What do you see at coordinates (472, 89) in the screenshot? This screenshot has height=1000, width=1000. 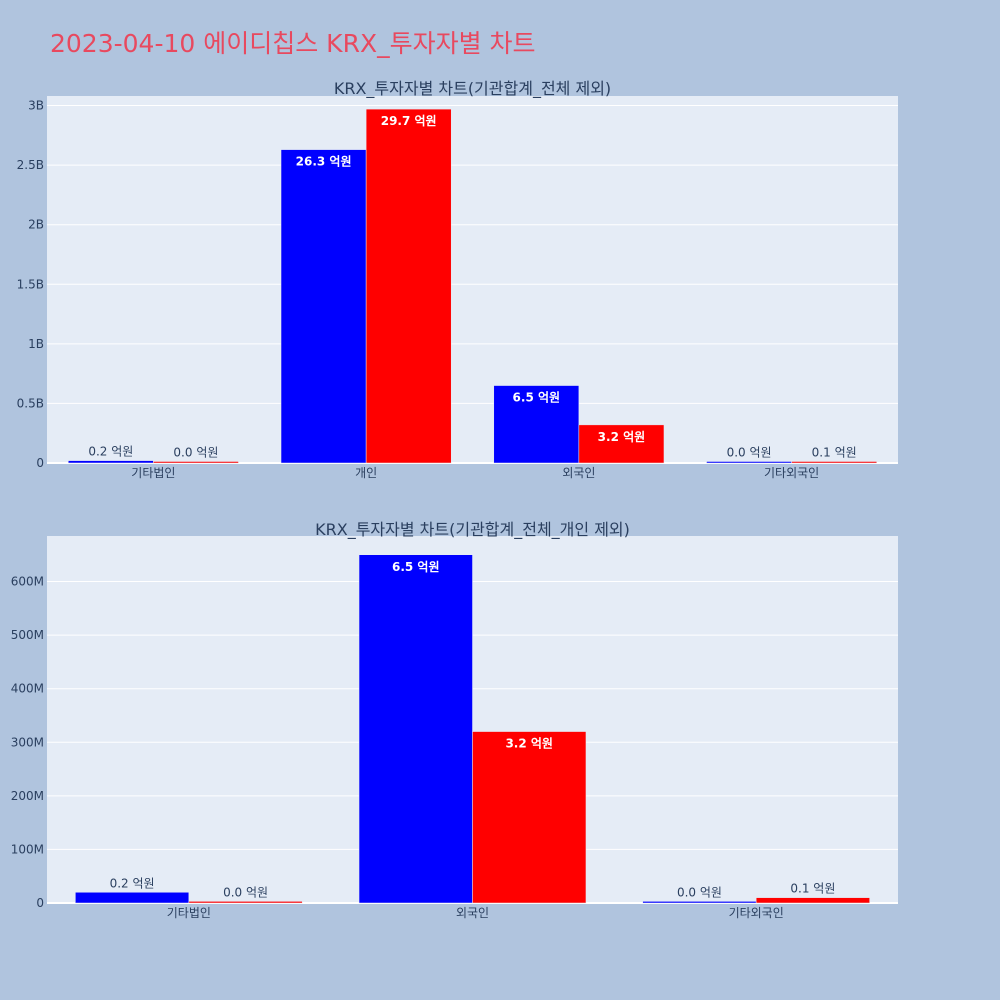 I see `chart-title: KRX_투자자별 차트(기관합계_전체 제외)` at bounding box center [472, 89].